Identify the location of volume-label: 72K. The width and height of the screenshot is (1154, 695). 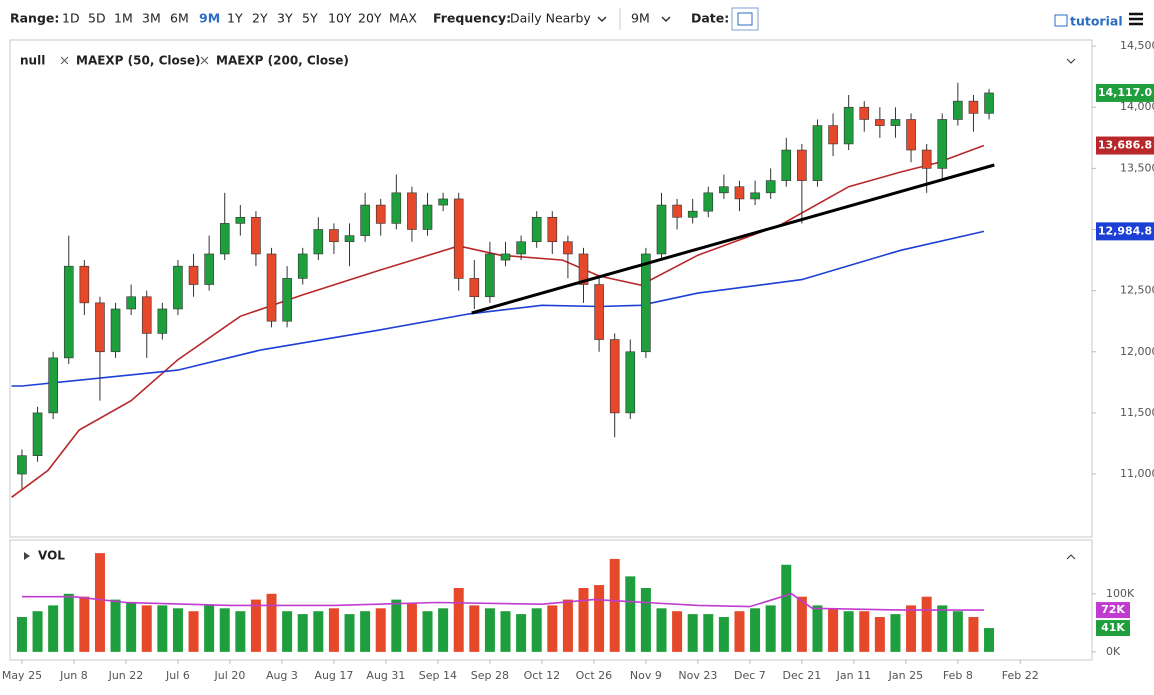
(1113, 609).